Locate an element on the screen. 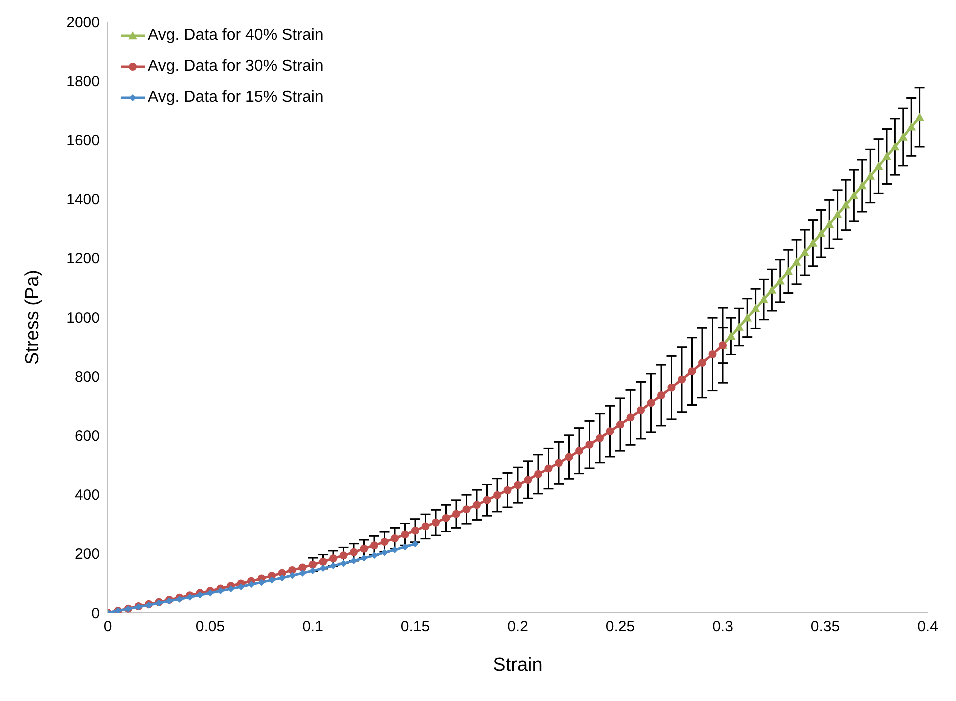 This screenshot has width=956, height=701. y-tick-label: 600 is located at coordinates (87, 437).